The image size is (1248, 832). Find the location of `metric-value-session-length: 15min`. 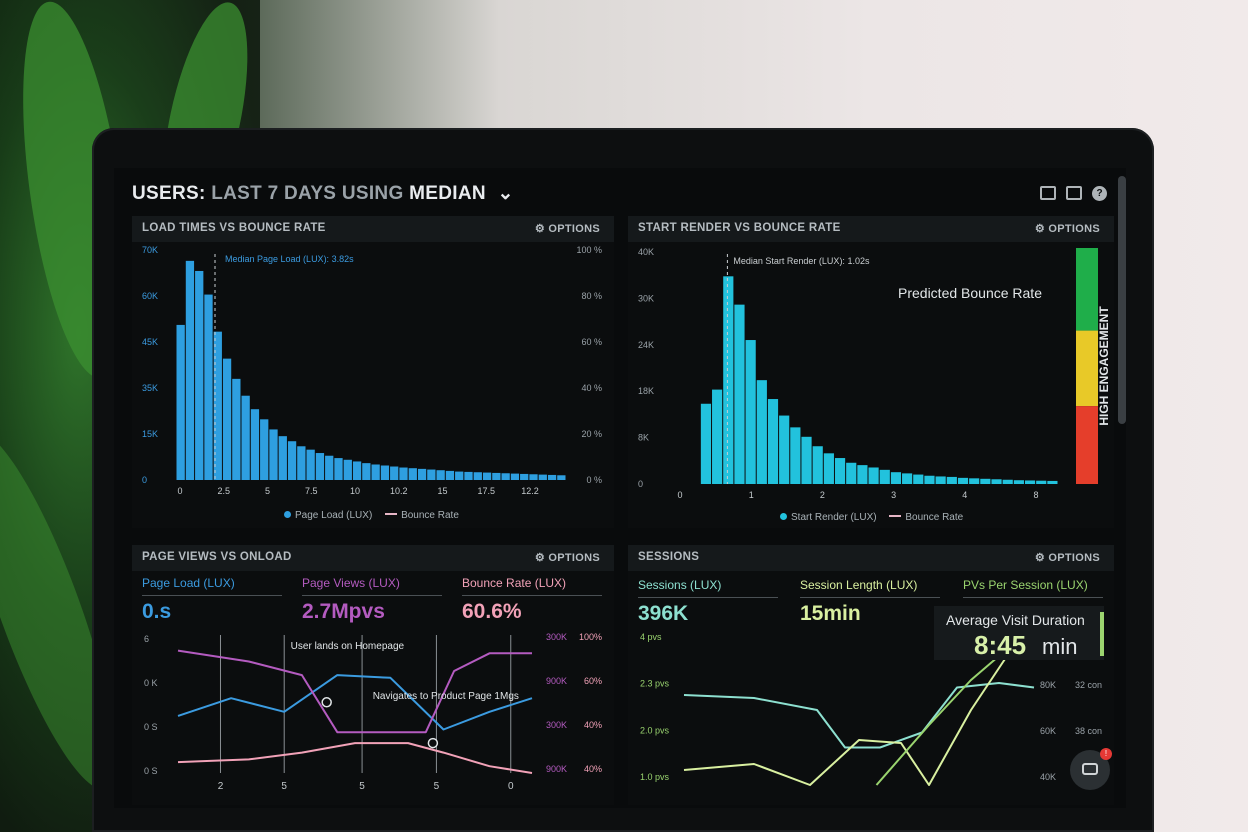

metric-value-session-length: 15min is located at coordinates (830, 613).